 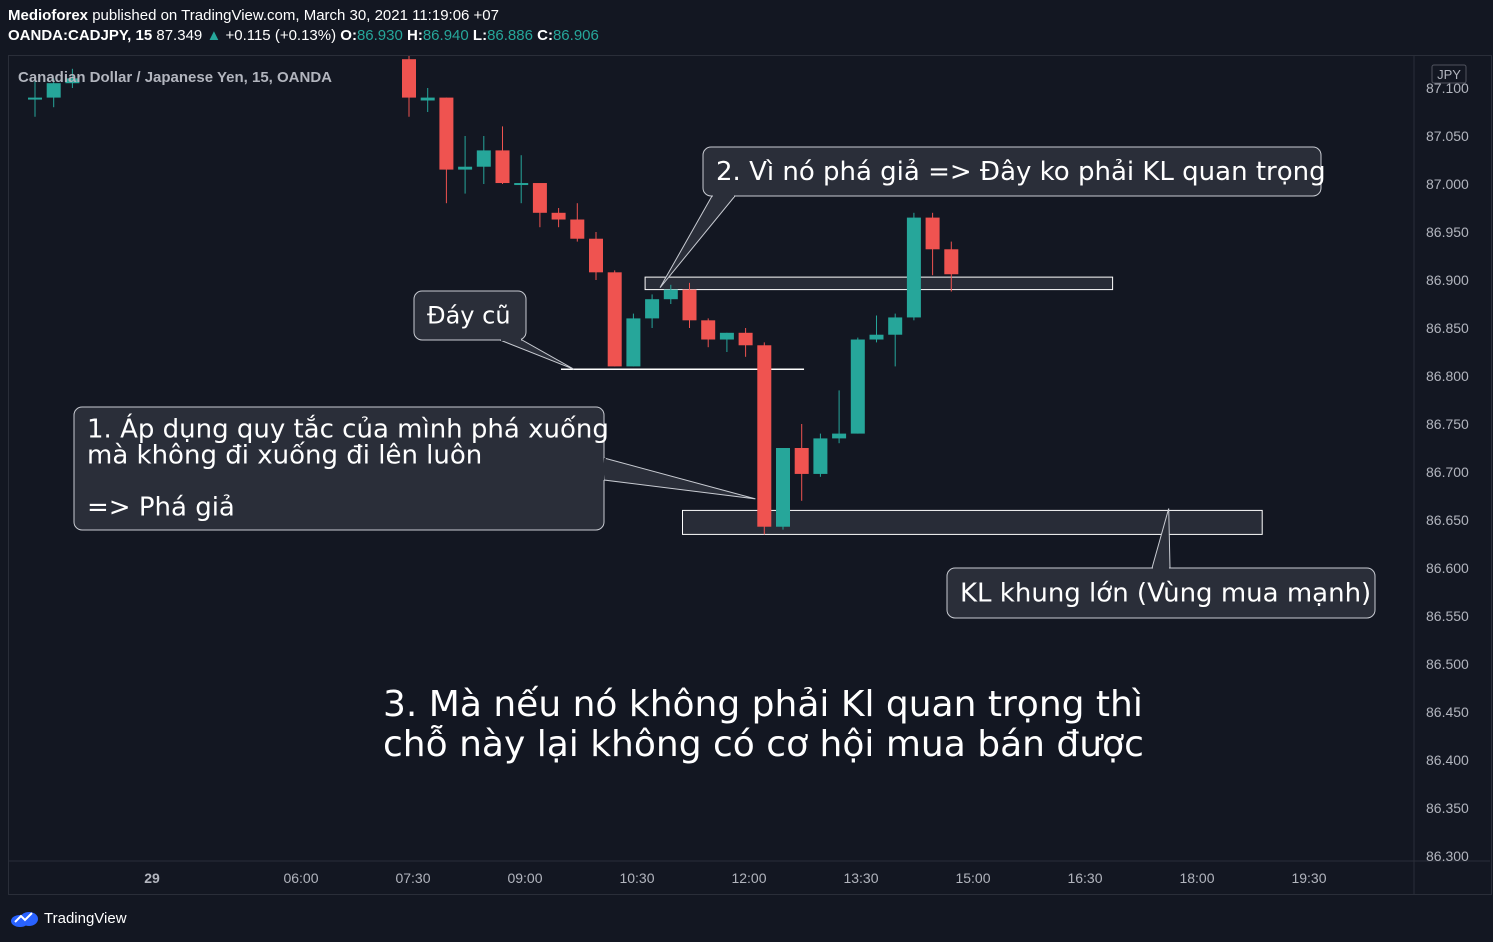 I want to click on y-tick-label: 87.000, so click(x=1447, y=184).